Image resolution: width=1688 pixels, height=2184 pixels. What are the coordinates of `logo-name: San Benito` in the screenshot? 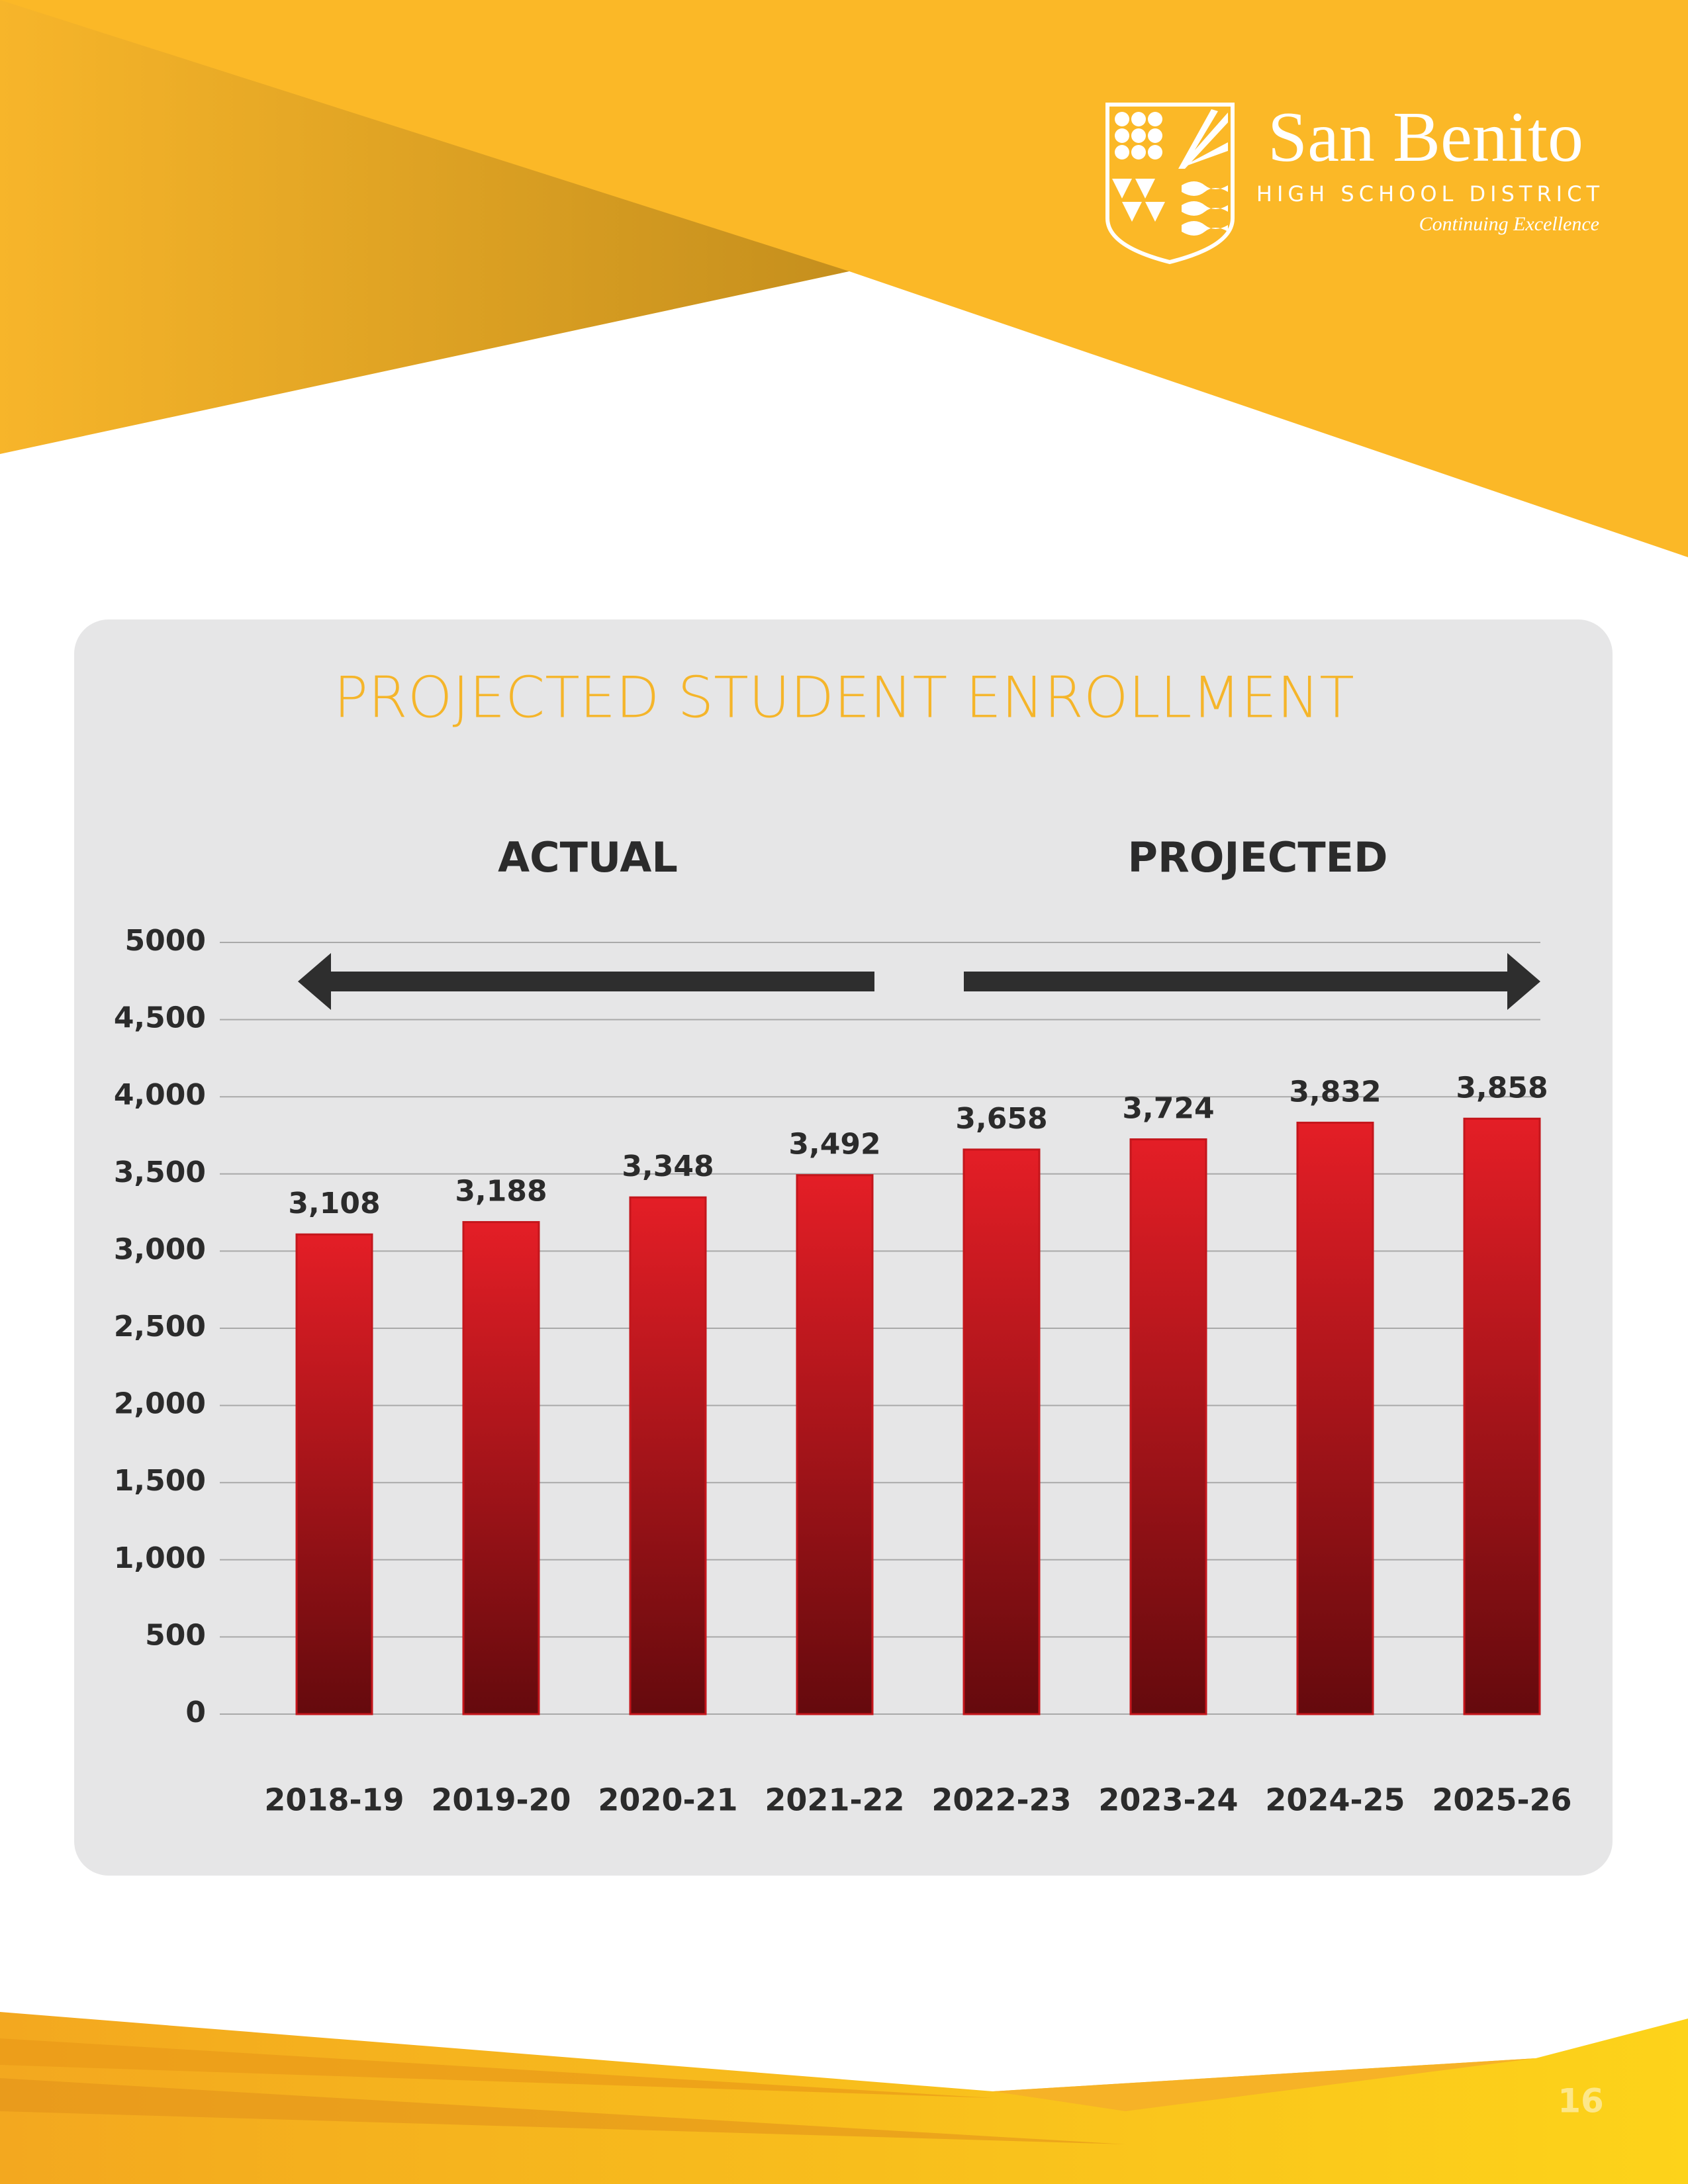 It's located at (1425, 137).